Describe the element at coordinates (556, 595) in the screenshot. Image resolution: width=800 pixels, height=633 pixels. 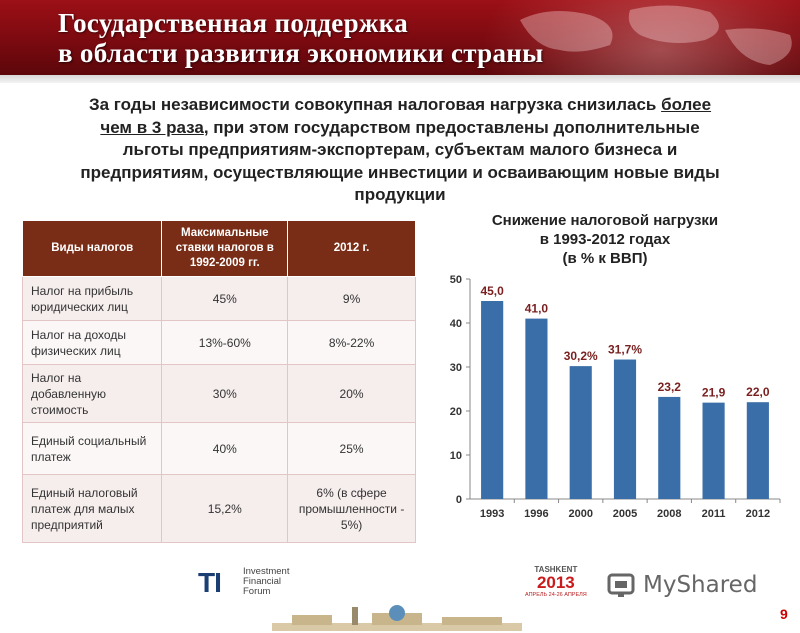
I see `tashkent-dates: АПРЕЛЬ 24-26 АПРЕЛЯ` at that location.